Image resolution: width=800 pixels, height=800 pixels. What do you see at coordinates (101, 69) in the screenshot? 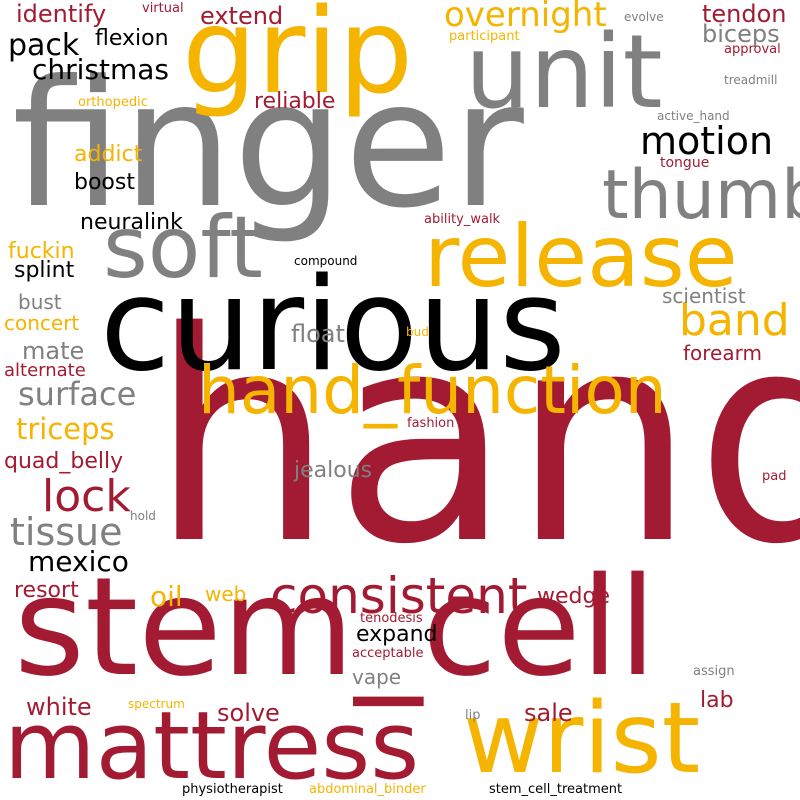
I see `word-christmas: christmas` at bounding box center [101, 69].